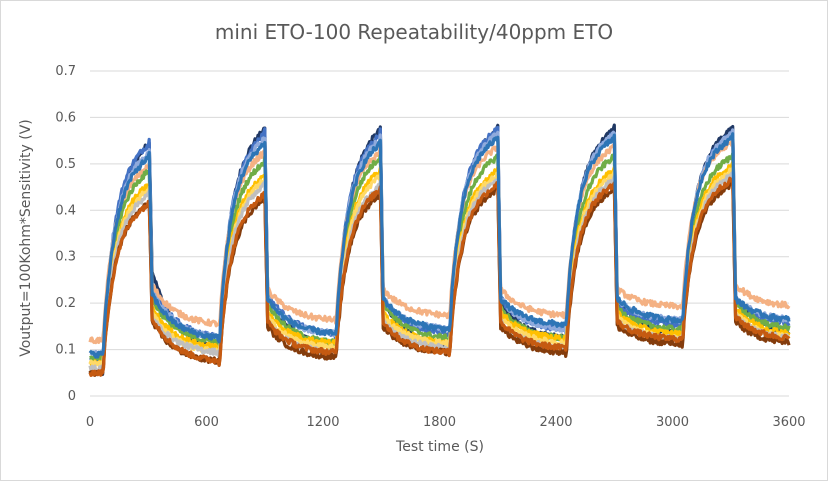 Image resolution: width=828 pixels, height=481 pixels. Describe the element at coordinates (439, 422) in the screenshot. I see `x-tick-label: 1800` at that location.